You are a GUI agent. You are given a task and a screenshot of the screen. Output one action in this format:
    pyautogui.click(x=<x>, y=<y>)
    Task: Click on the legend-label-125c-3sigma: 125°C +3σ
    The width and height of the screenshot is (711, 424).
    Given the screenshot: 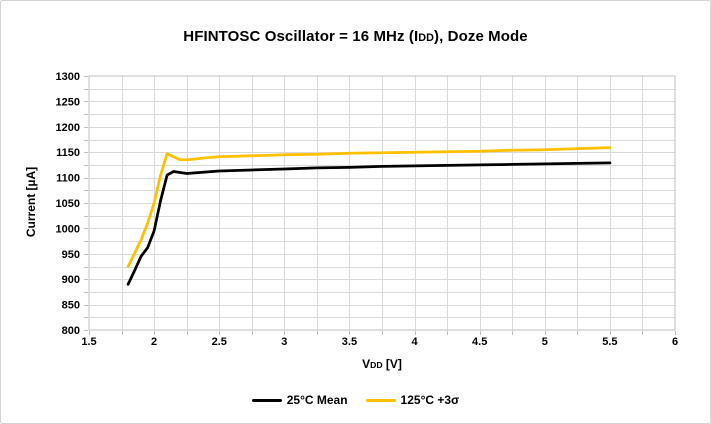 What is the action you would take?
    pyautogui.click(x=430, y=400)
    